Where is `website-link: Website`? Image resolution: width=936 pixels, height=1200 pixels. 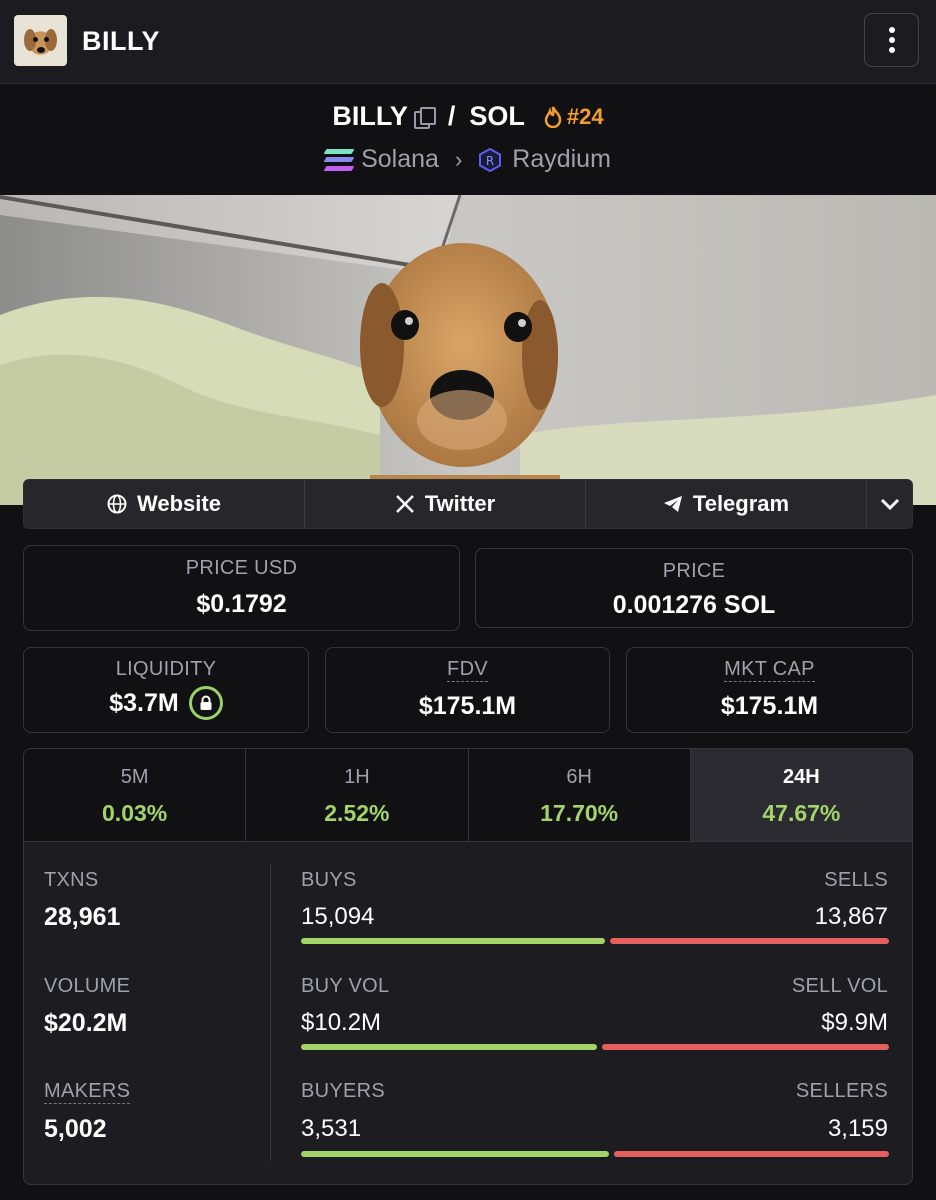
website-link: Website is located at coordinates (164, 504).